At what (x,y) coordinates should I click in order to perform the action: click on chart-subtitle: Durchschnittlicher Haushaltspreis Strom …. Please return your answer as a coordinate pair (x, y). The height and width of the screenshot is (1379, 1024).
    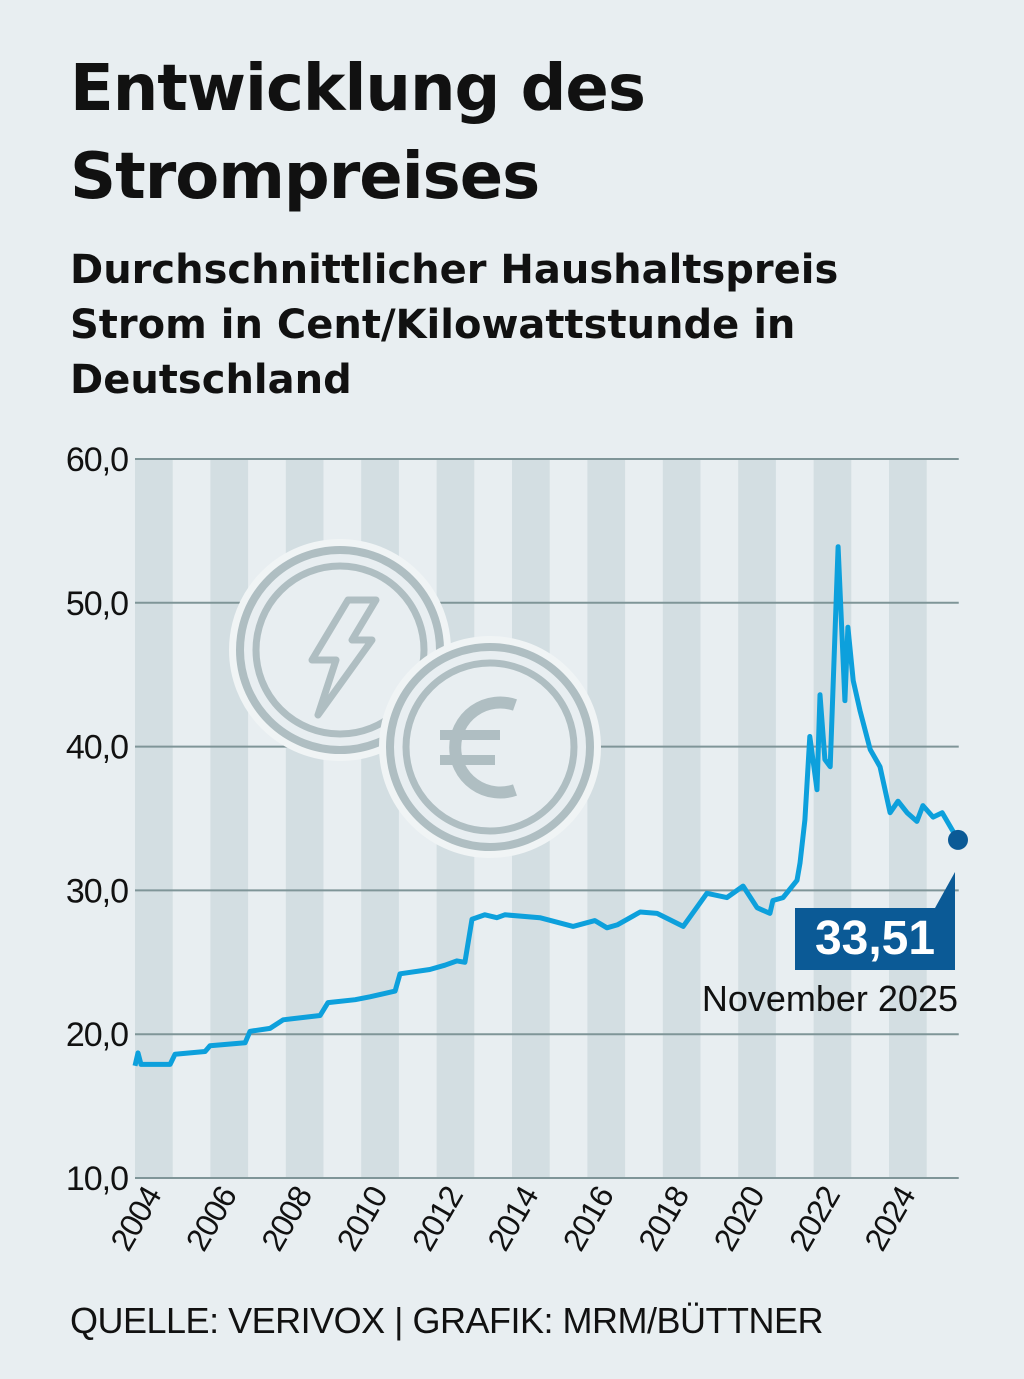
    Looking at the image, I should click on (454, 325).